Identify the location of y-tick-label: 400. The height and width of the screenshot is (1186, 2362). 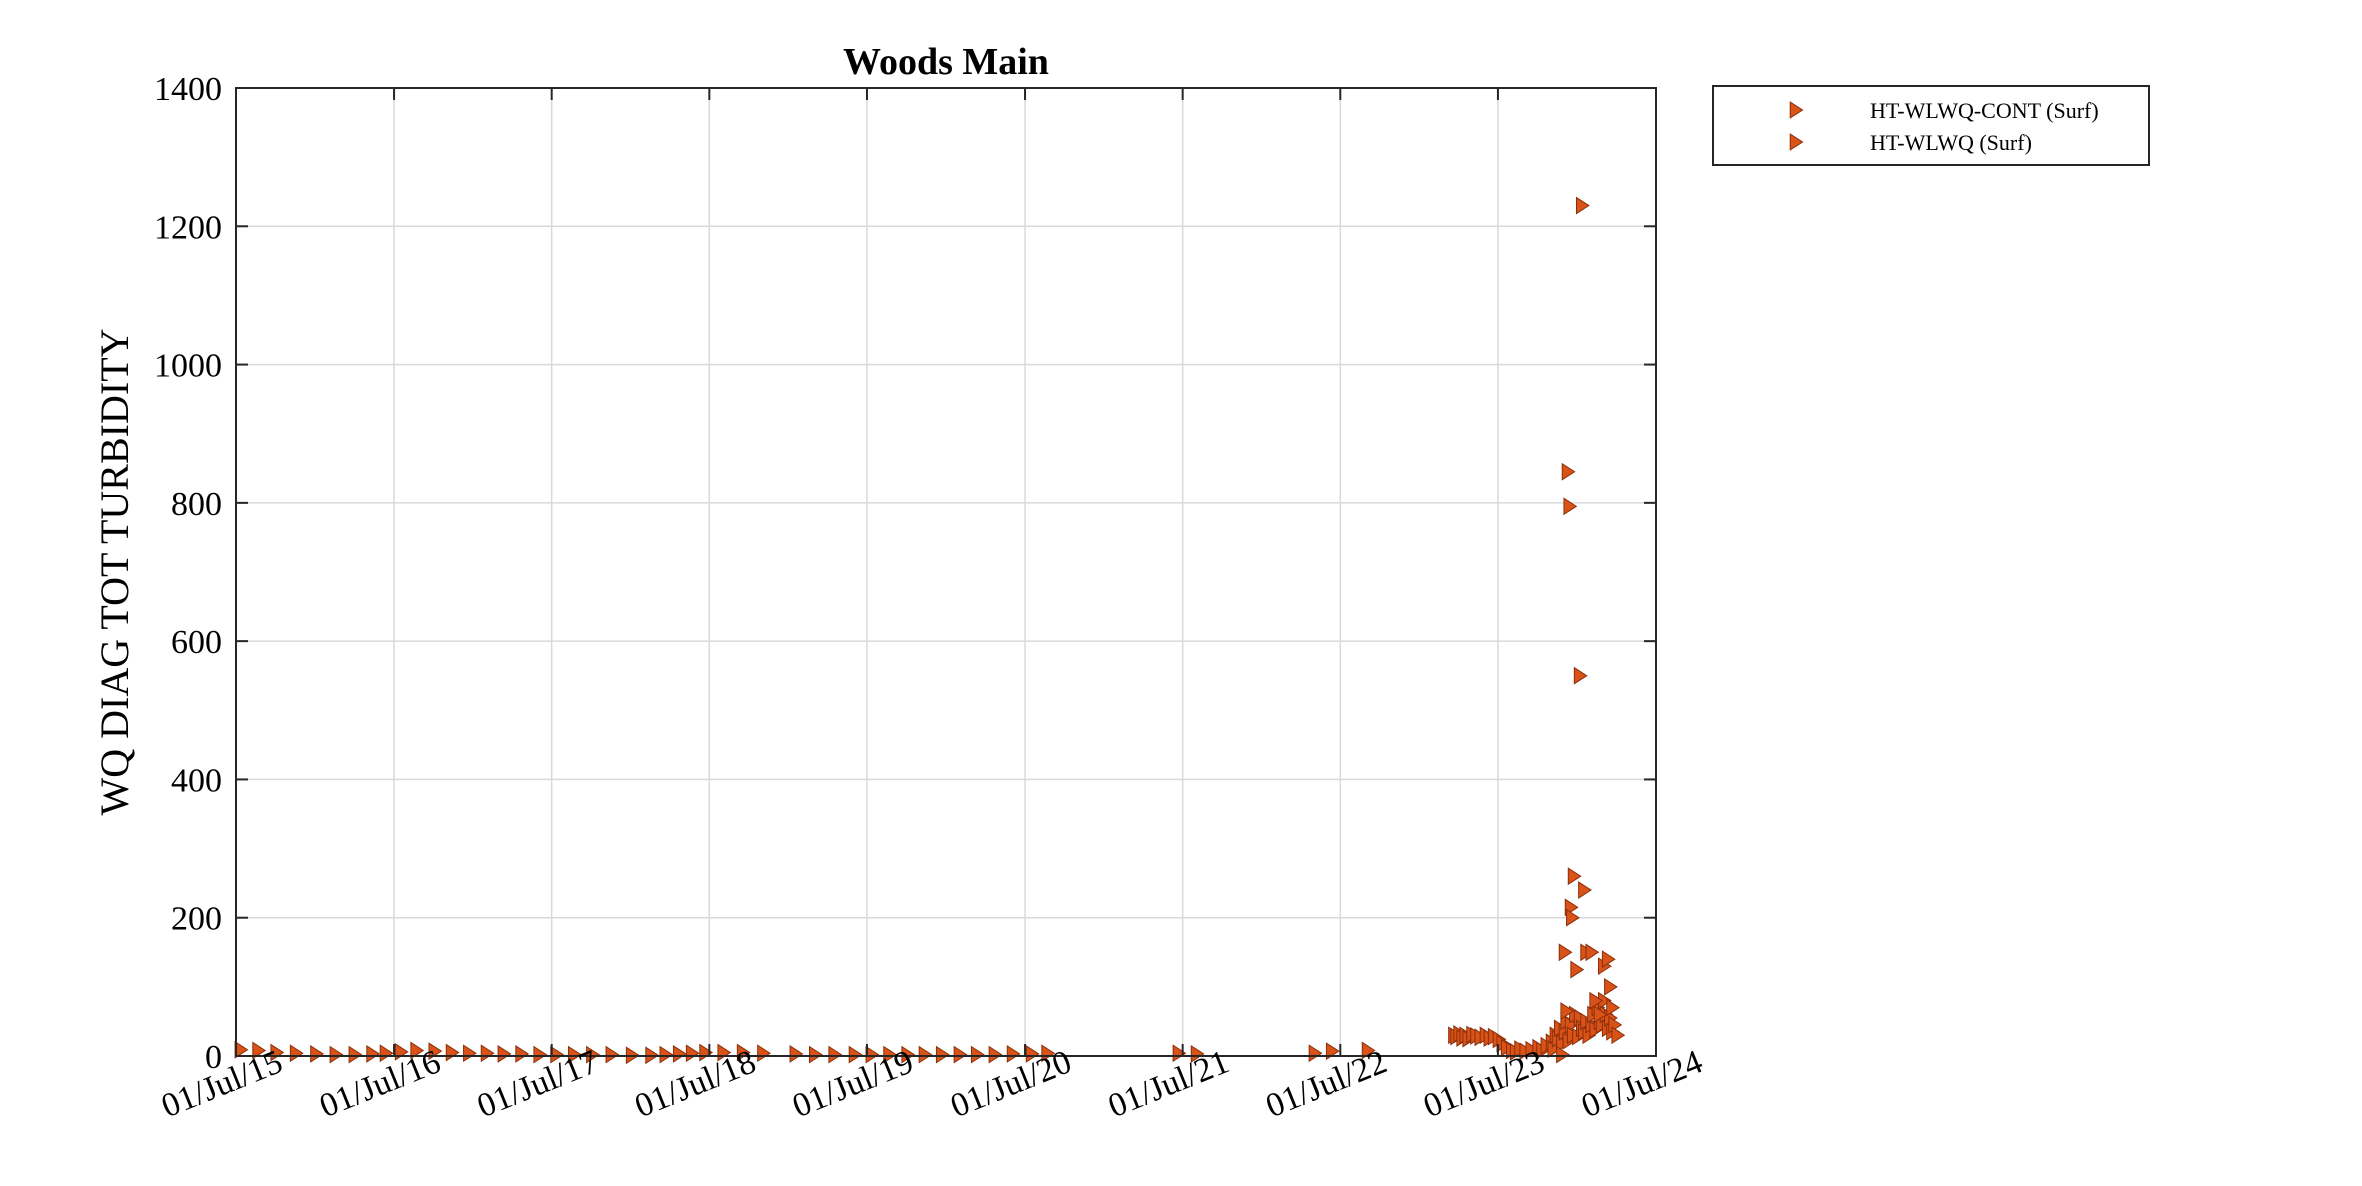
(196, 780).